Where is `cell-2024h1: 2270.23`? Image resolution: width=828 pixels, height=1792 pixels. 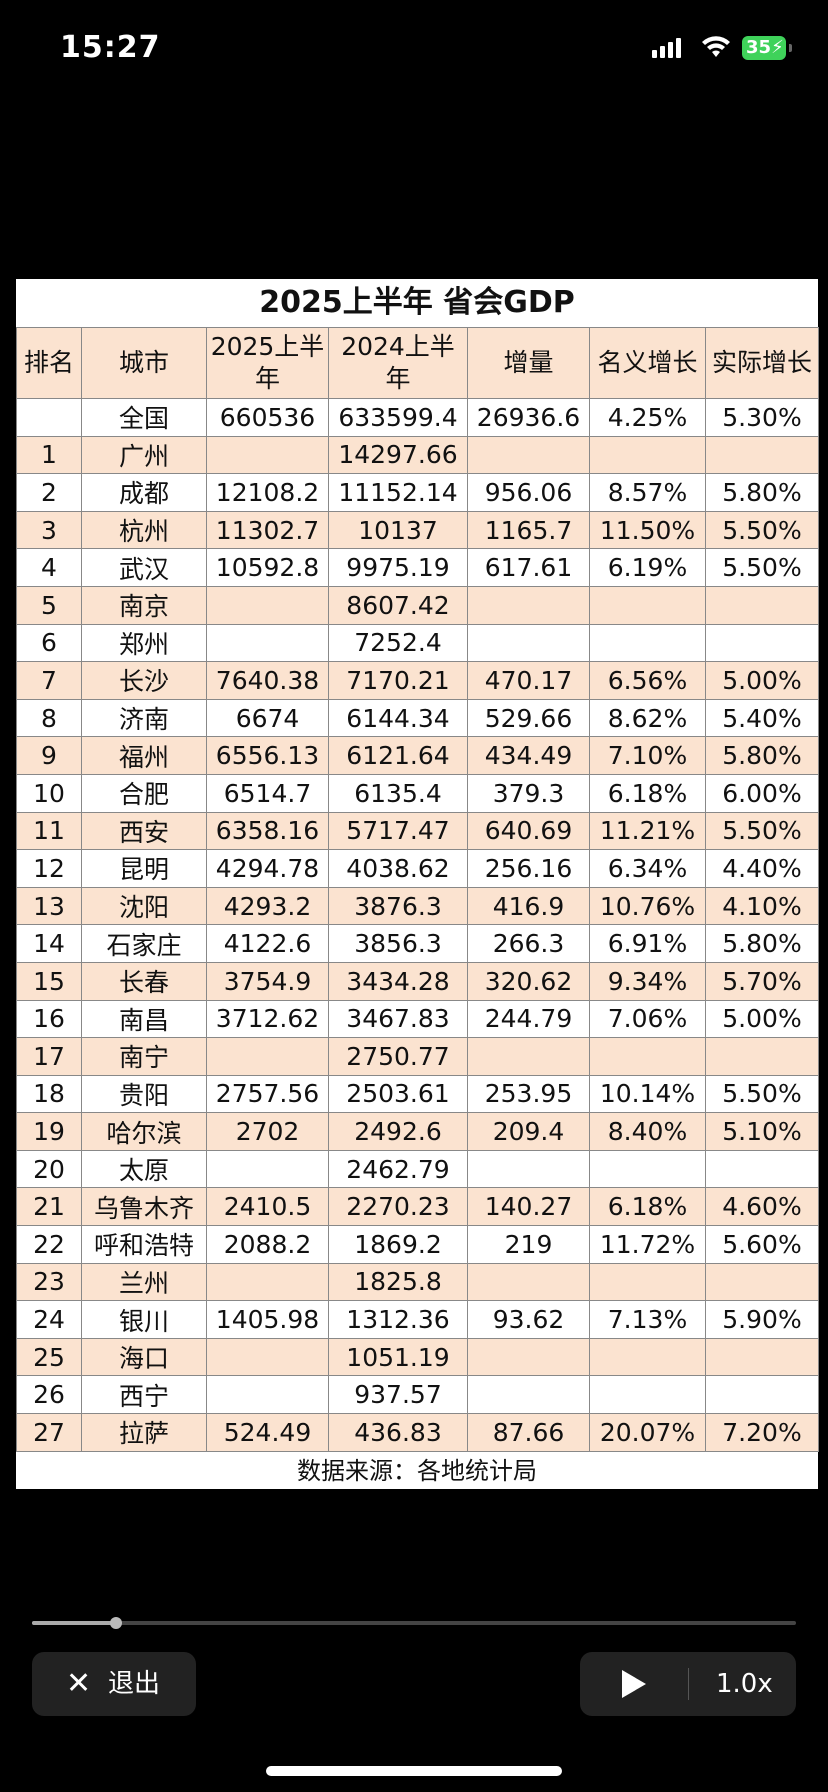
cell-2024h1: 2270.23 is located at coordinates (398, 1207).